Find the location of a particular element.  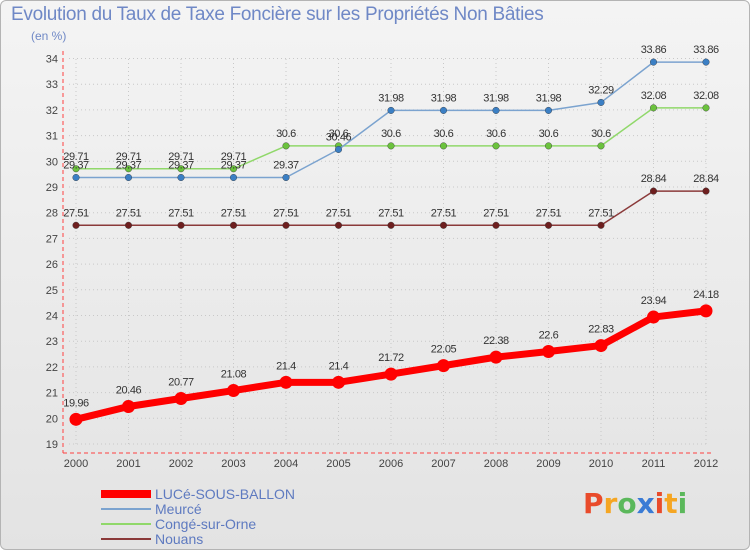

data-label-luce-sous-ballon: 23.94 is located at coordinates (654, 301).